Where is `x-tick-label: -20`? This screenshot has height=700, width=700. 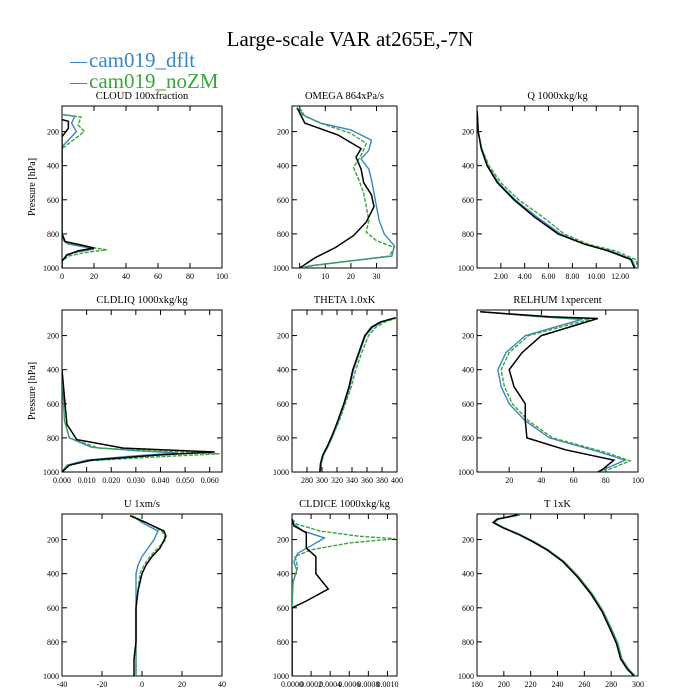 x-tick-label: -20 is located at coordinates (102, 684).